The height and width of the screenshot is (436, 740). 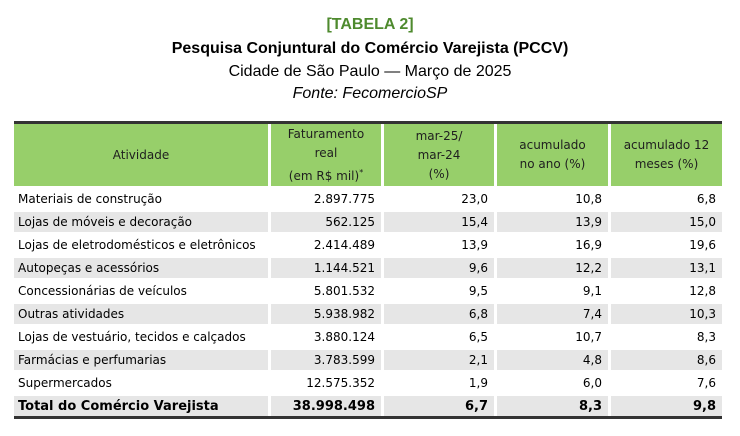 What do you see at coordinates (665, 269) in the screenshot?
I see `cell-acumulado-12: 13,1` at bounding box center [665, 269].